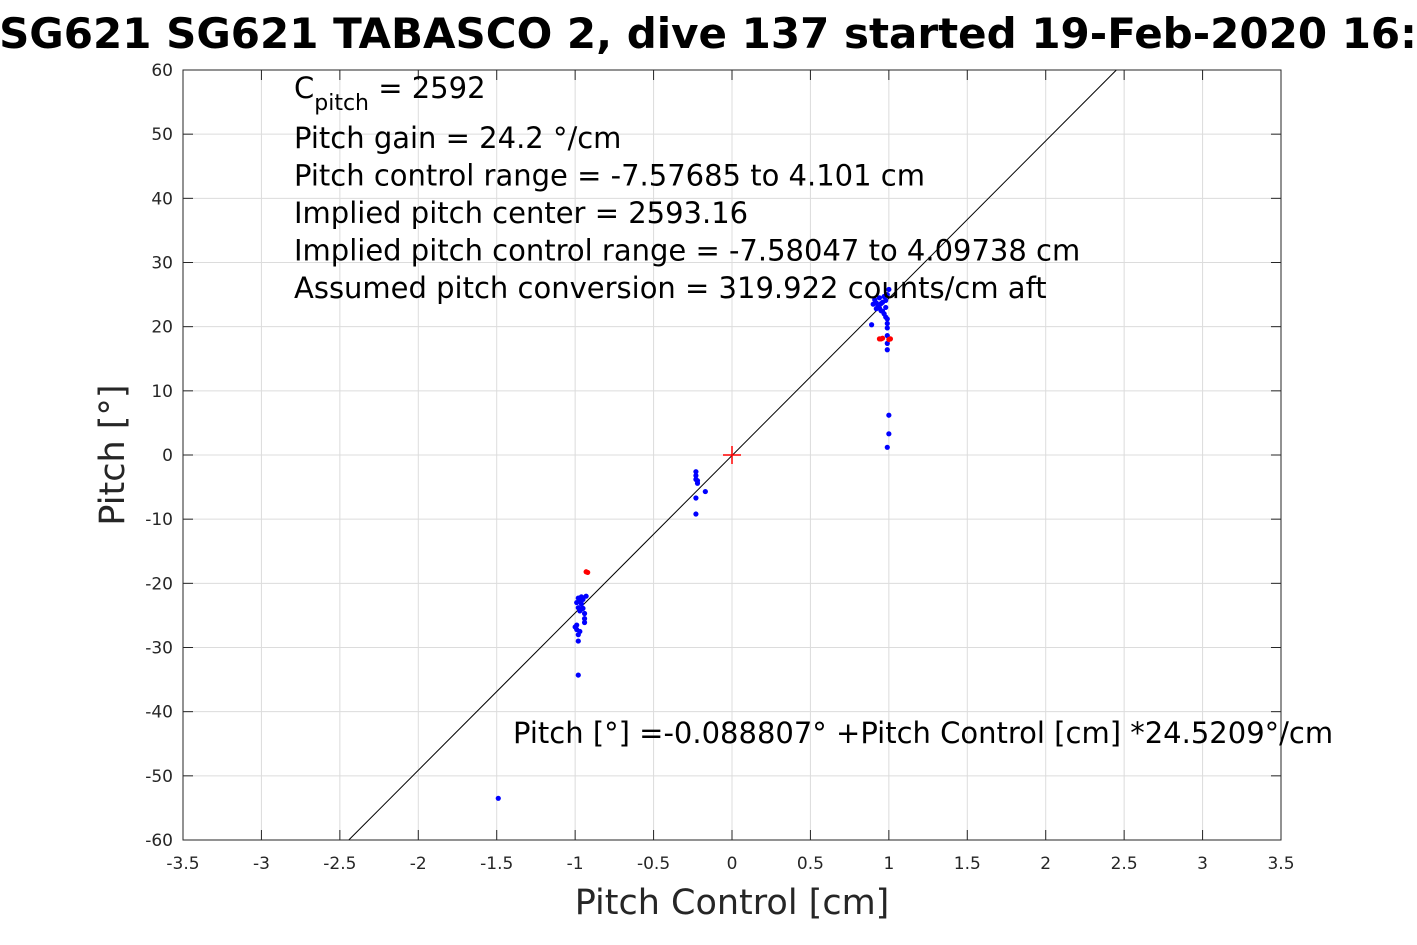  What do you see at coordinates (339, 864) in the screenshot?
I see `x-tick-label: -2.5` at bounding box center [339, 864].